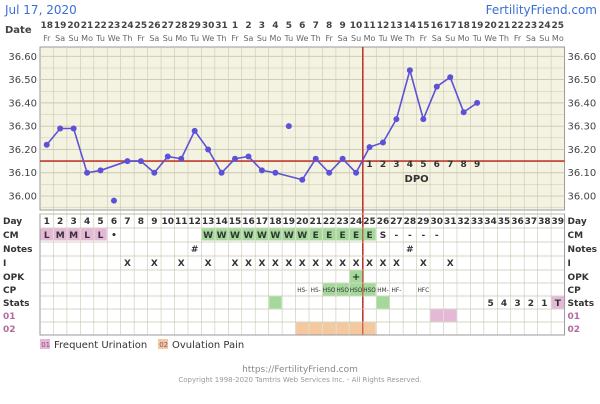 The width and height of the screenshot is (600, 404). Describe the element at coordinates (45, 345) in the screenshot. I see `legend-code: 01` at that location.